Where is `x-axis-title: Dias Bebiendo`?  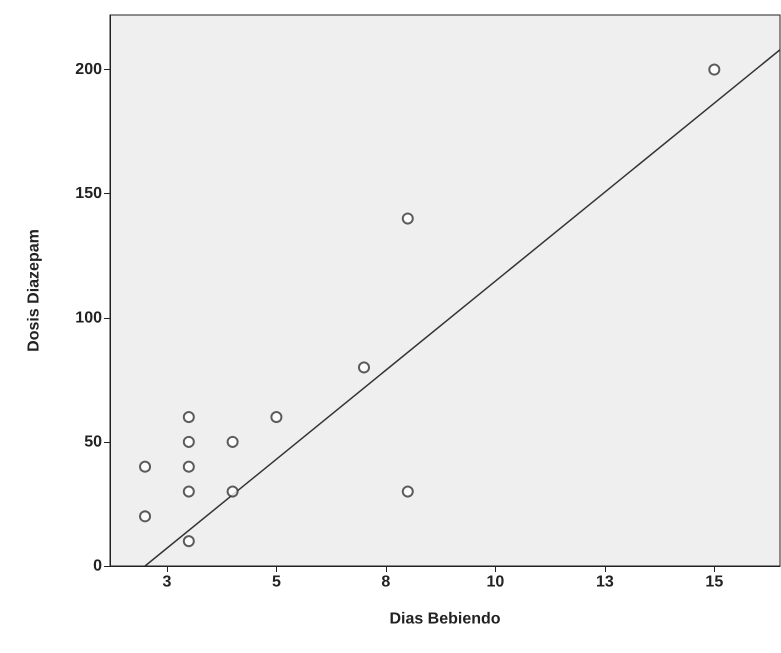
x-axis-title: Dias Bebiendo is located at coordinates (445, 619).